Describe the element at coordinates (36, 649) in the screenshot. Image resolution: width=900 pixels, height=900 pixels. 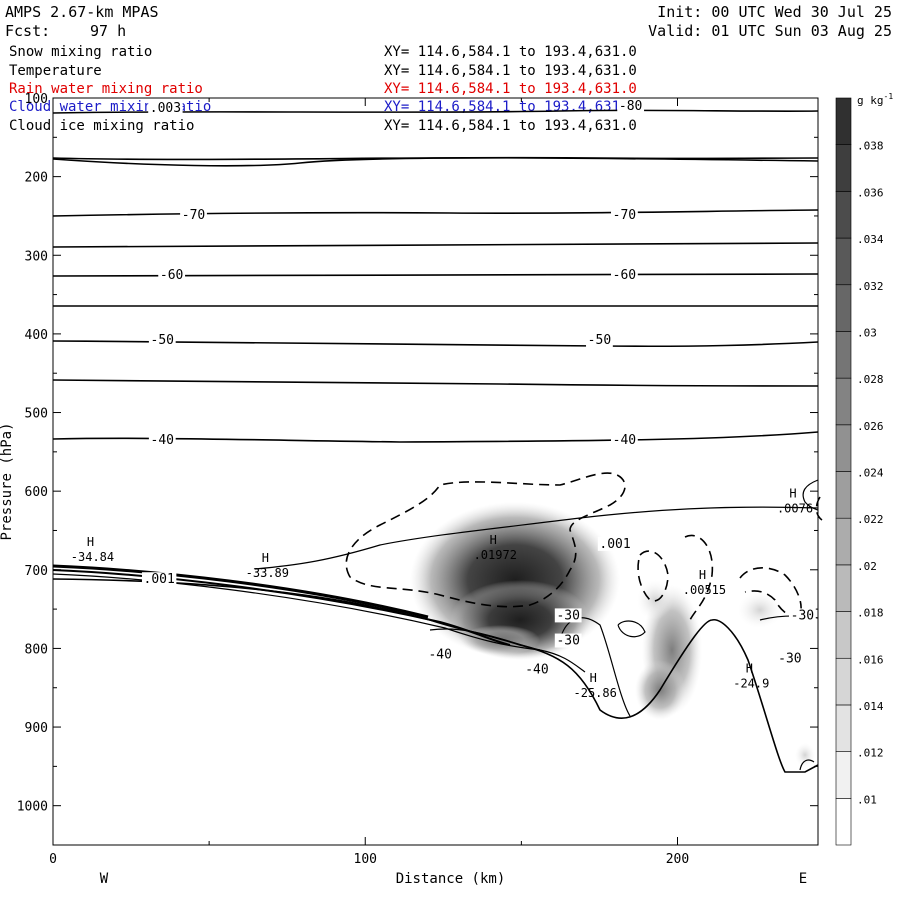
I see `y-tick-label: 800` at that location.